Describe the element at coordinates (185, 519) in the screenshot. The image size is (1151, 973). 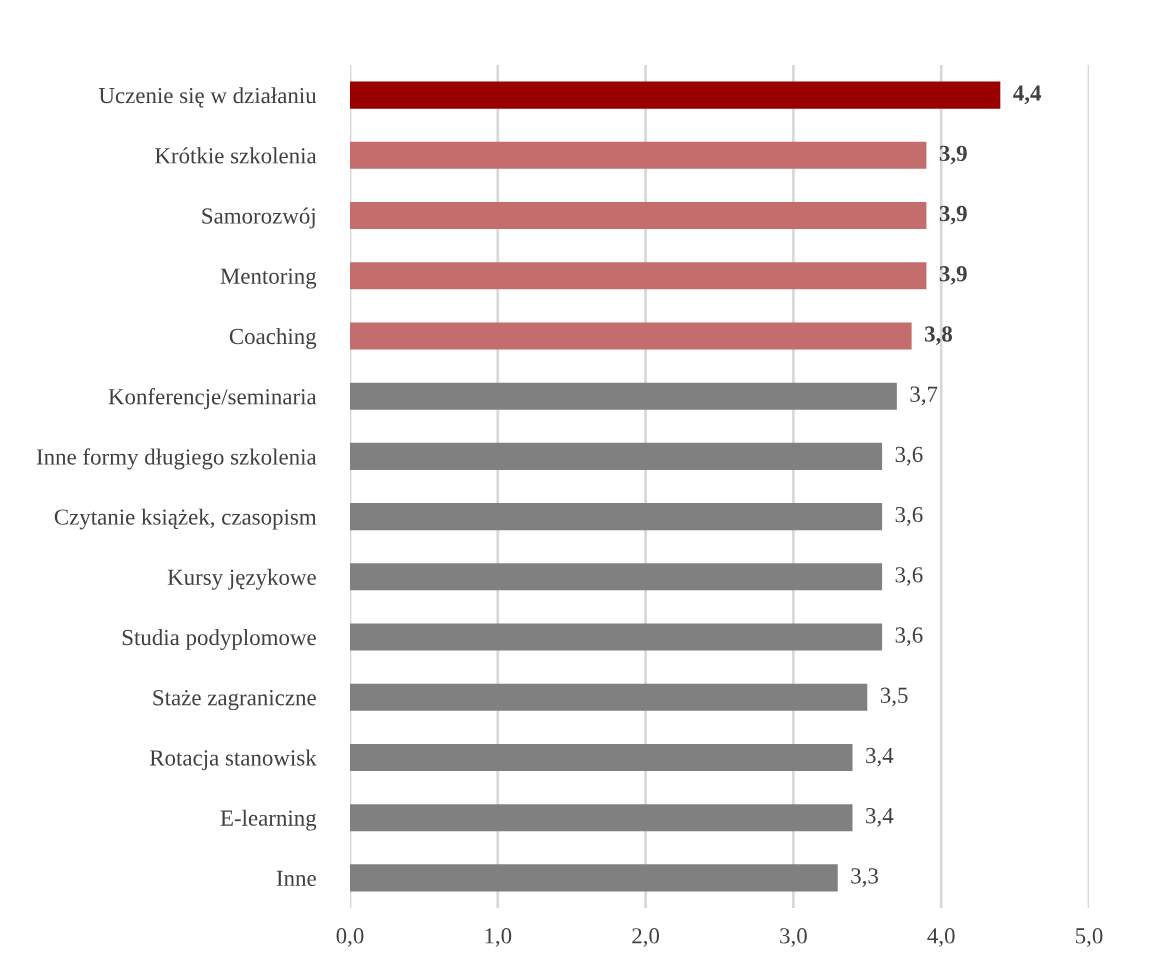
I see `y-tick-label: Czytanie książek, czasopism` at that location.